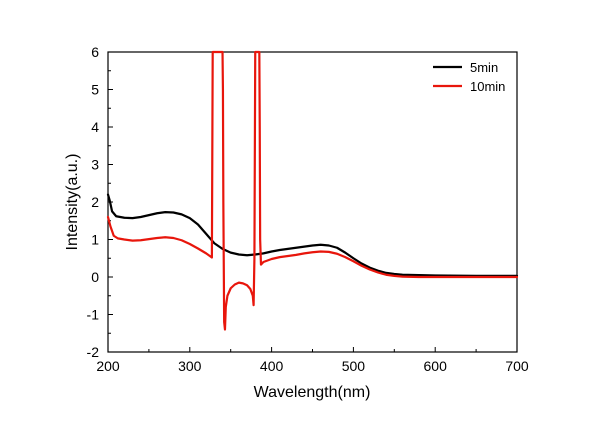 The width and height of the screenshot is (600, 424). I want to click on series-line-5min, so click(312, 235).